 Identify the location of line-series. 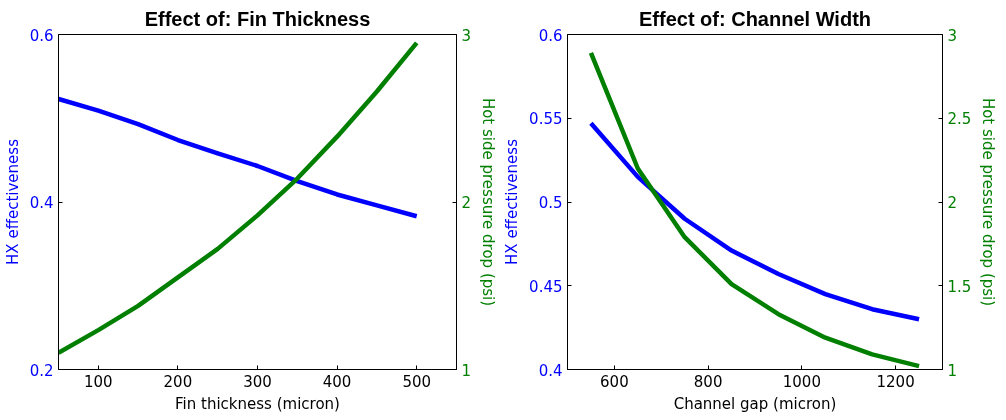
(238, 157).